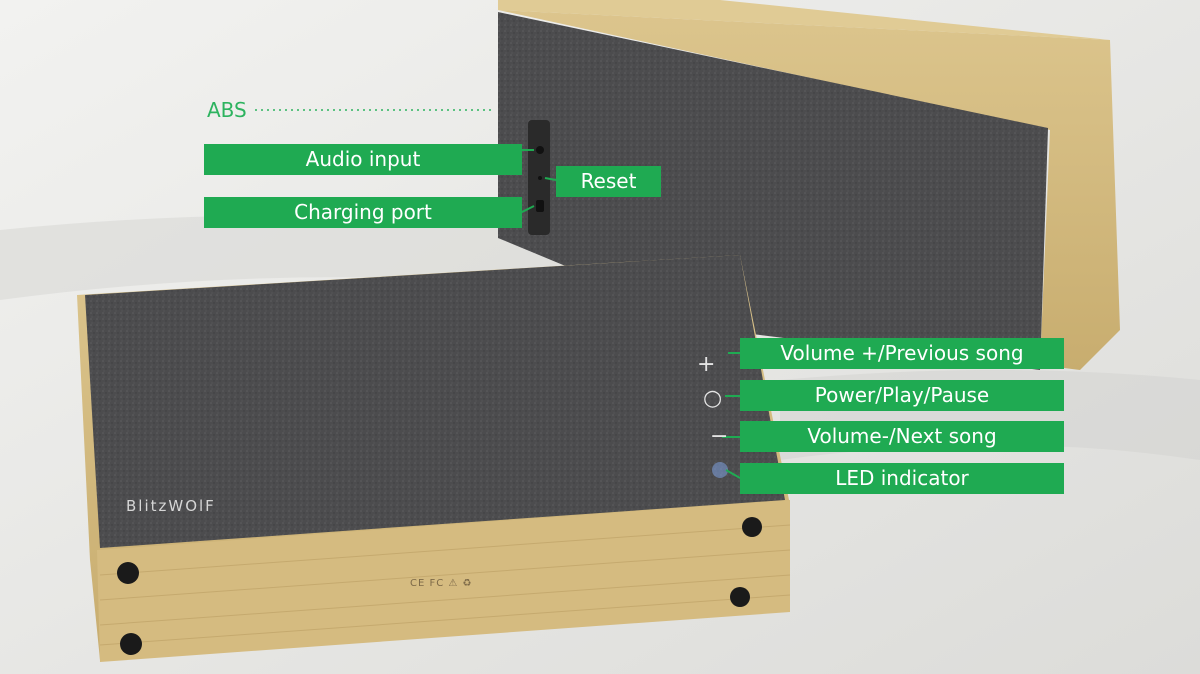  I want to click on audio-input-port, so click(540, 150).